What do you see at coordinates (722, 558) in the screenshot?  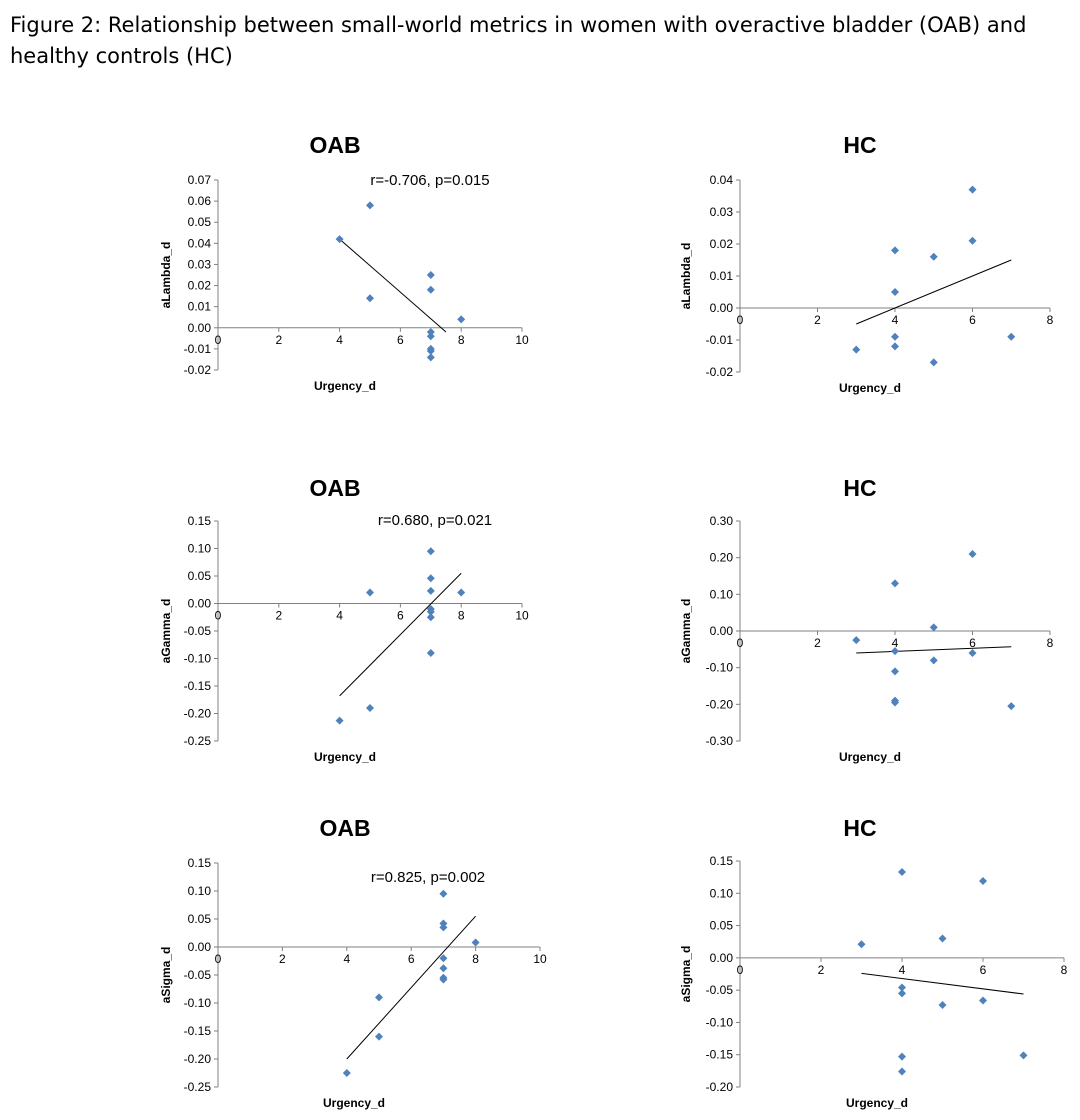 I see `y-tick-label: 0.20` at bounding box center [722, 558].